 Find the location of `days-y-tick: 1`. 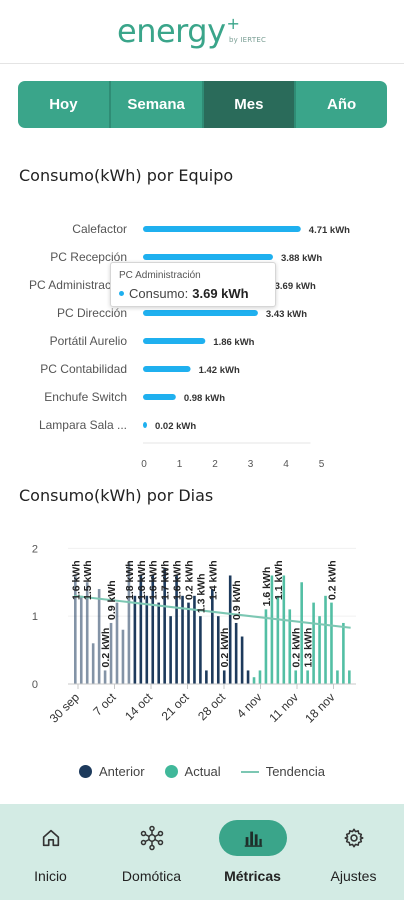

days-y-tick: 1 is located at coordinates (35, 617).